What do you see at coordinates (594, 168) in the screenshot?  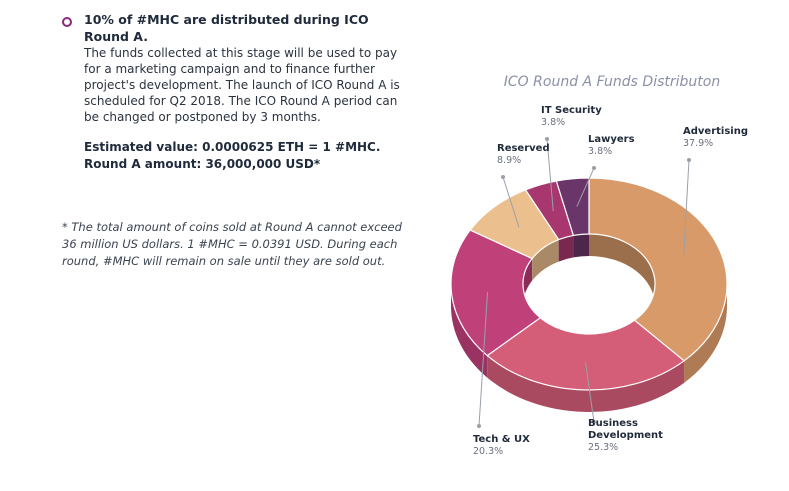 I see `leader-dot-lawyers` at bounding box center [594, 168].